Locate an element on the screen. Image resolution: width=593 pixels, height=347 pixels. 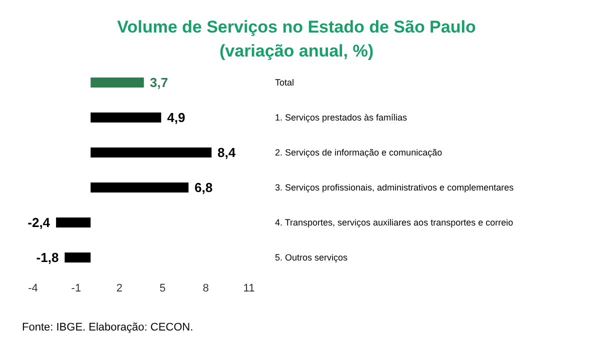
source-note: Fonte: IBGE. Elaboração: CECON. is located at coordinates (108, 328).